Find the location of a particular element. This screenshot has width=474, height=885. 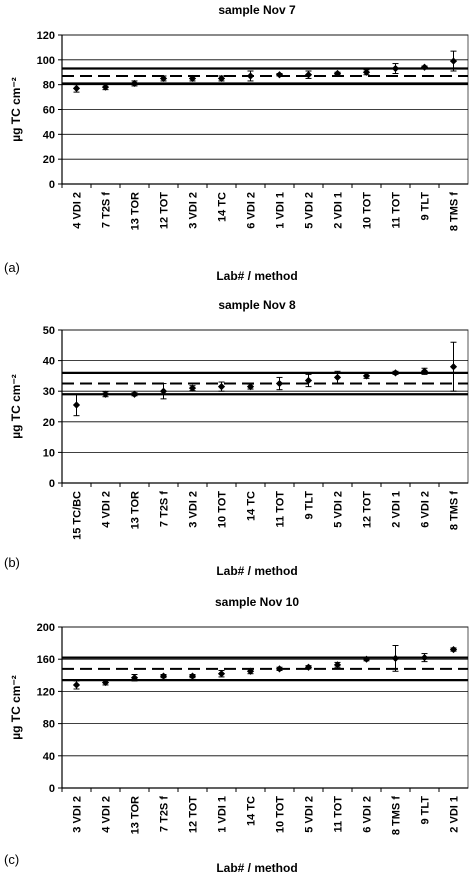

y-tick-label: 200 is located at coordinates (46, 628).